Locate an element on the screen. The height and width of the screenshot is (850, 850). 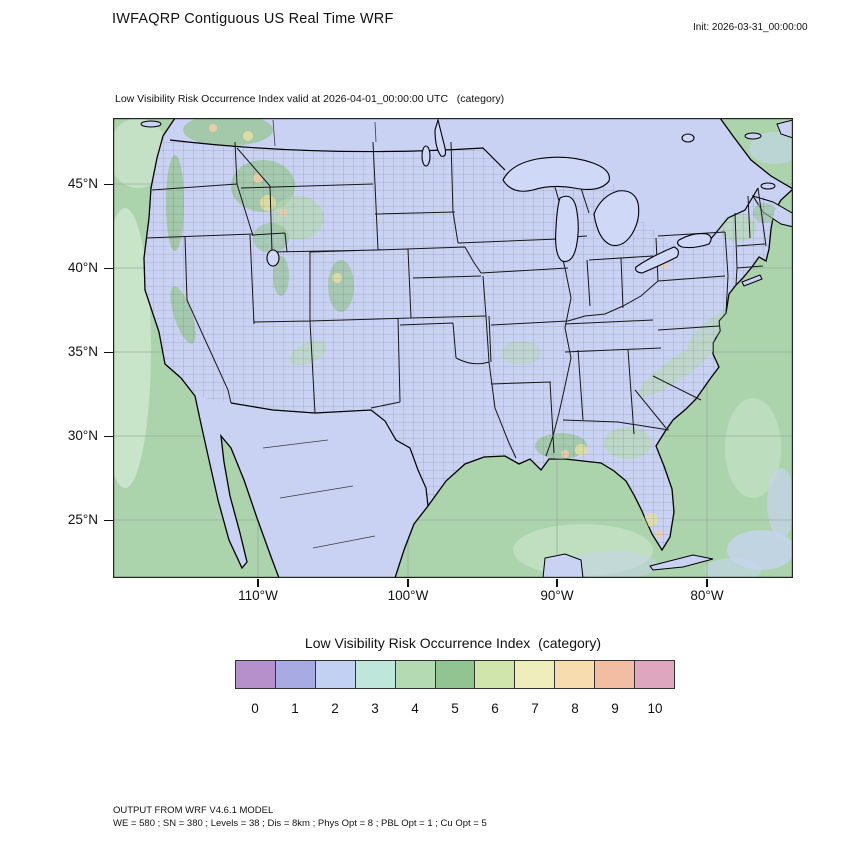
colorbar-category-label: 6 is located at coordinates (495, 708).